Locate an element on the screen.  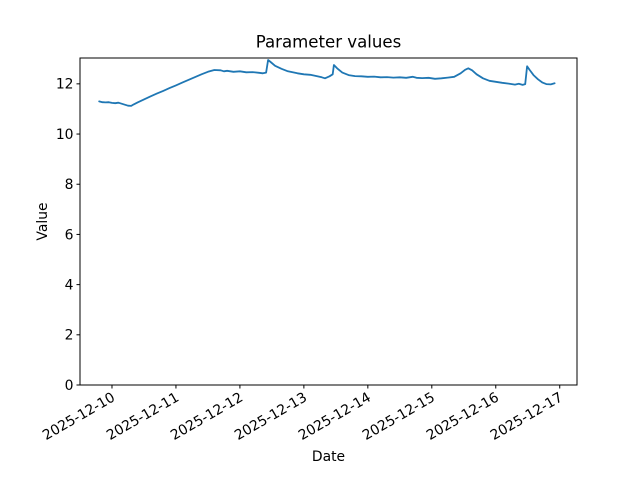
x-tick-label: 2025-12-17 is located at coordinates (527, 417).